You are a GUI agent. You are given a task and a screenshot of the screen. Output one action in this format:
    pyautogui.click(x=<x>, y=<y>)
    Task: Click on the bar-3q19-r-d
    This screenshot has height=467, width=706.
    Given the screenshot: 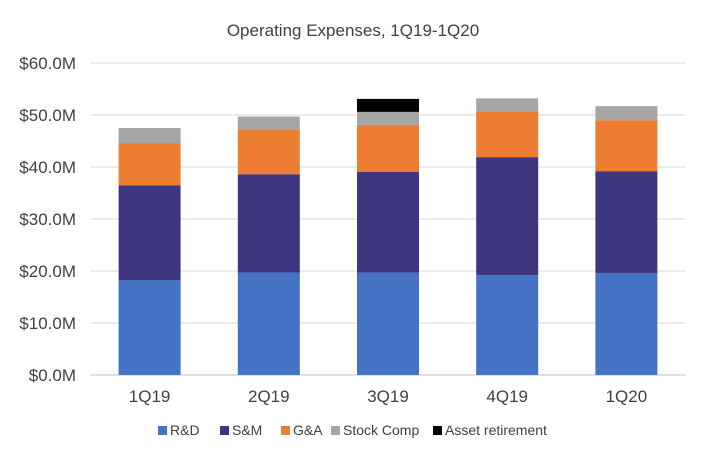 What is the action you would take?
    pyautogui.click(x=388, y=323)
    